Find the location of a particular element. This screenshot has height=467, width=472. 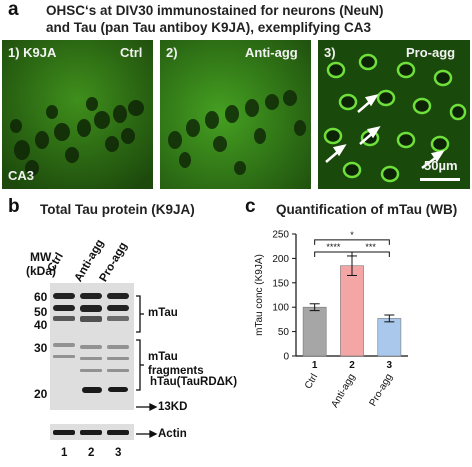

micrograph-3-label: 3) is located at coordinates (330, 52).